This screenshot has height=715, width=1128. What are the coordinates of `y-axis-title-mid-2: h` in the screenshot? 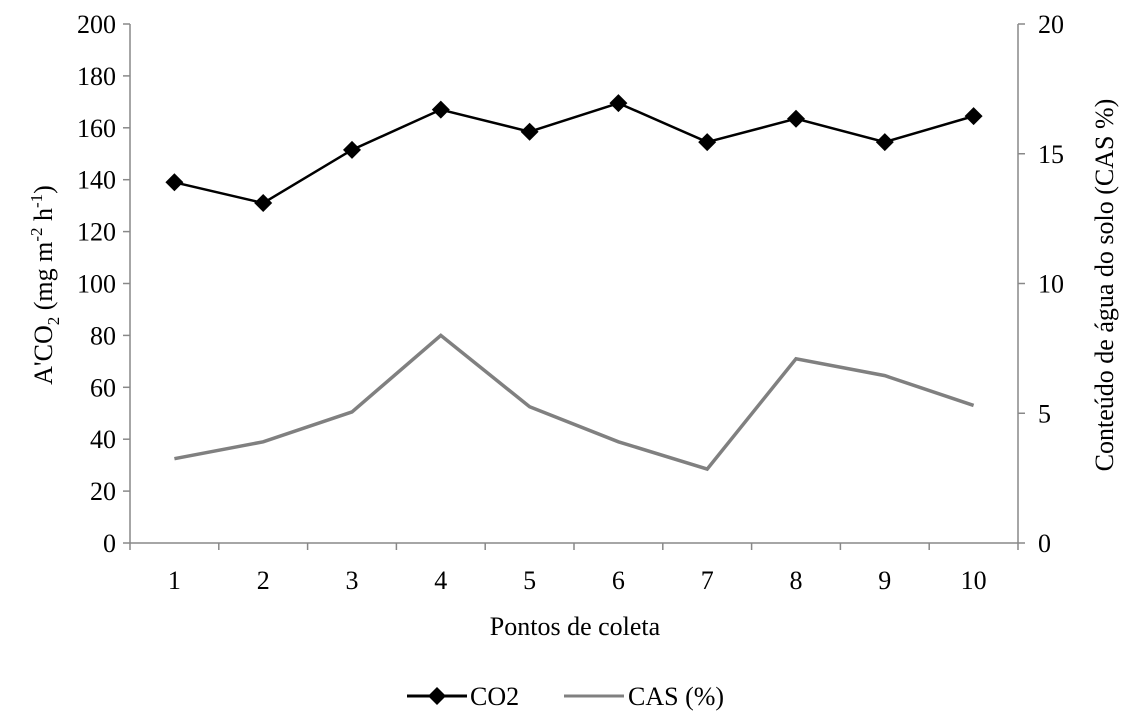 It's located at (43, 218).